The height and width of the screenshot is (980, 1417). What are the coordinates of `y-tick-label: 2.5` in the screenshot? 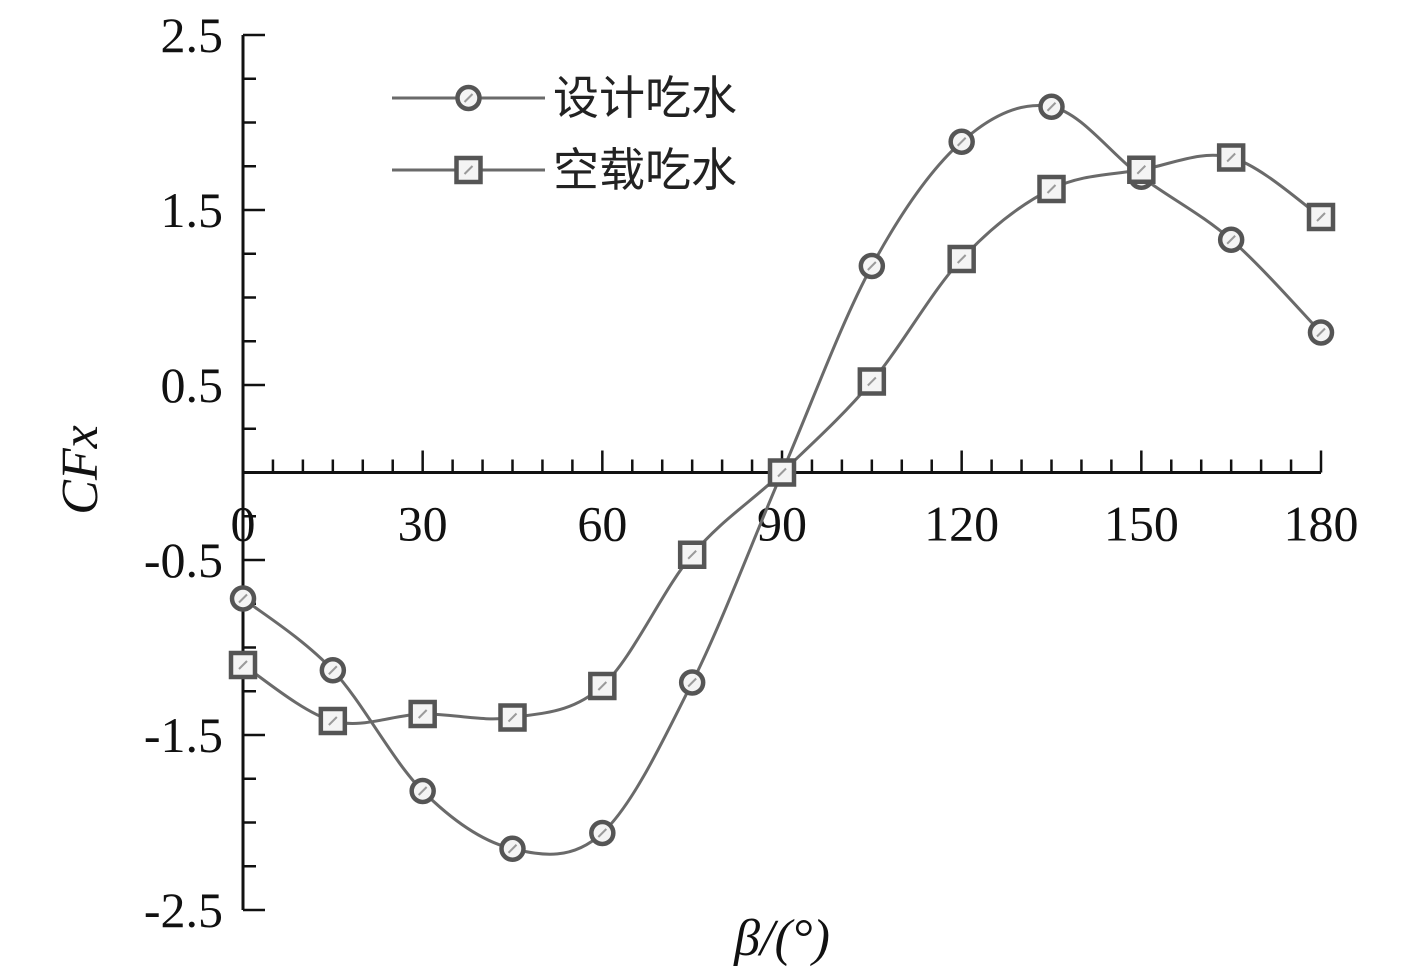 It's located at (192, 35).